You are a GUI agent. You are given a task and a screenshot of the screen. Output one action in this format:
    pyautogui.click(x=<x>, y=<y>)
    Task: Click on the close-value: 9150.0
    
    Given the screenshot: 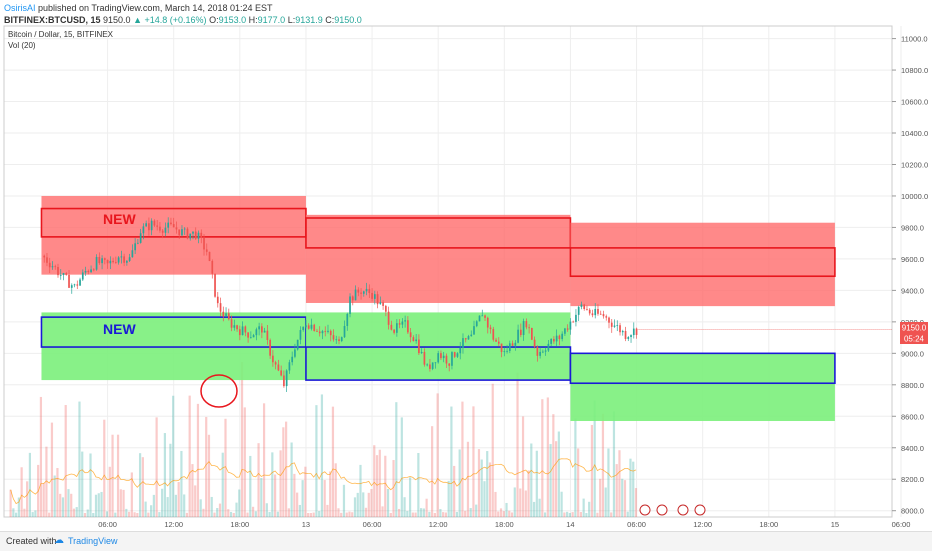 What is the action you would take?
    pyautogui.click(x=348, y=20)
    